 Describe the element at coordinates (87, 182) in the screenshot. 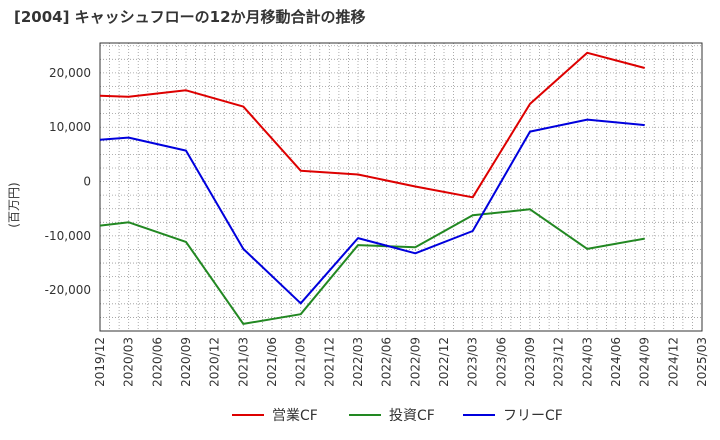

I see `y-tick-label: 0` at that location.